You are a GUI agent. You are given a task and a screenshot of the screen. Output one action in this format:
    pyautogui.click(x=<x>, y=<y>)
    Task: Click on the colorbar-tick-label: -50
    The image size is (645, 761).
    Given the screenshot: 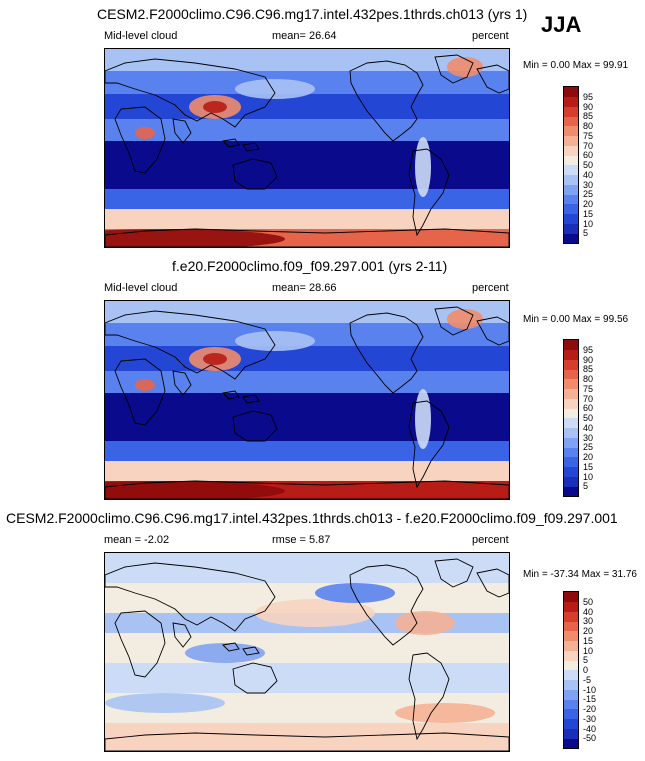 What is the action you would take?
    pyautogui.click(x=590, y=738)
    